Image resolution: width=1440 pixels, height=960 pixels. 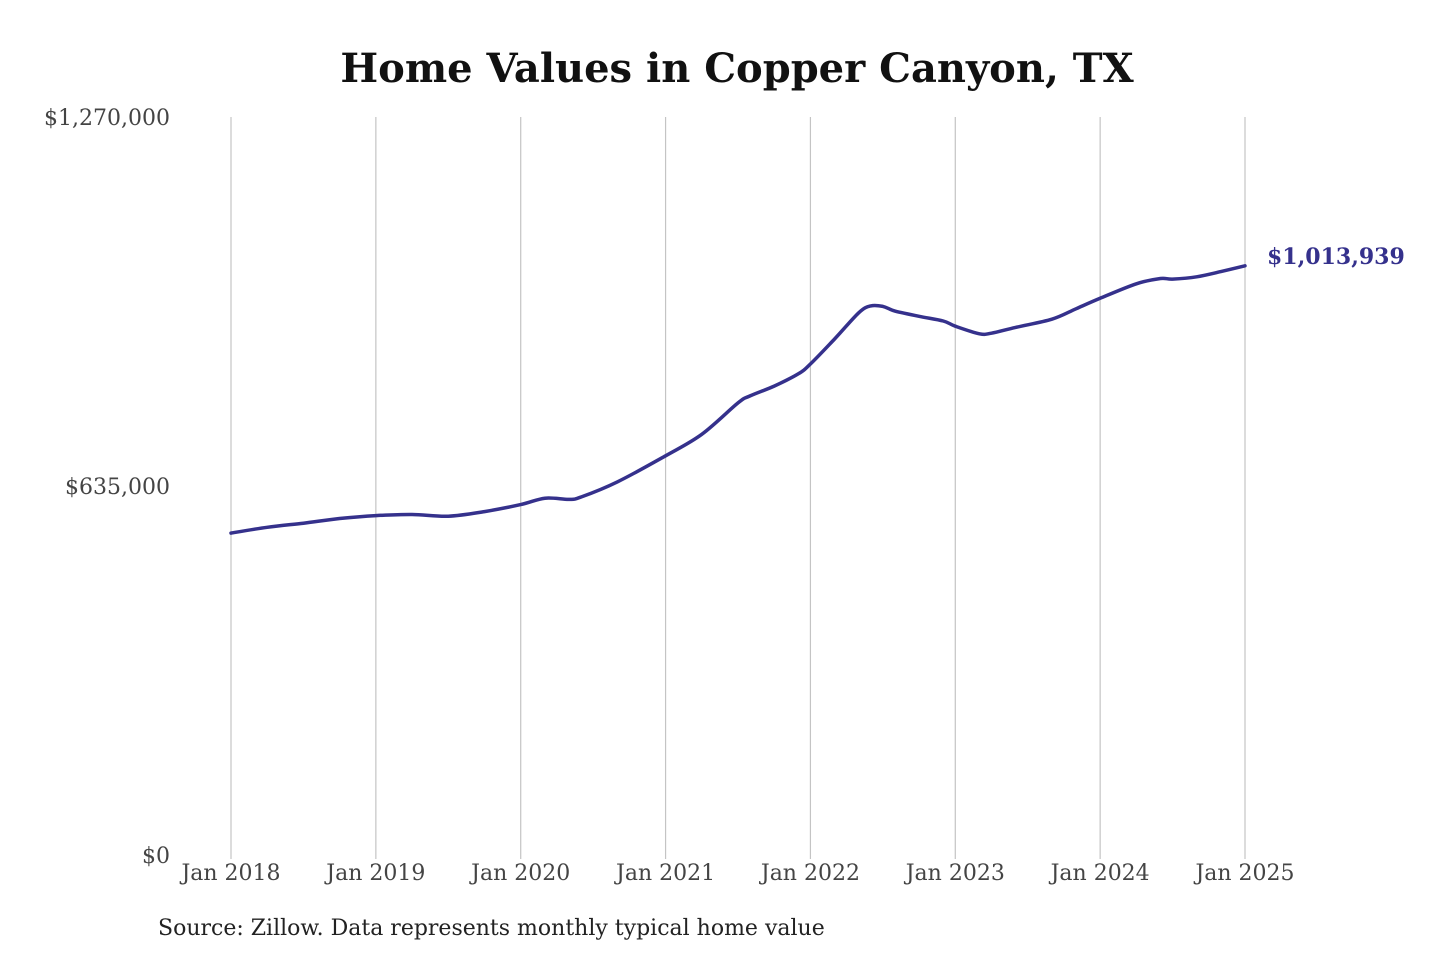 What do you see at coordinates (117, 487) in the screenshot?
I see `y-tick-label-1: $635,000` at bounding box center [117, 487].